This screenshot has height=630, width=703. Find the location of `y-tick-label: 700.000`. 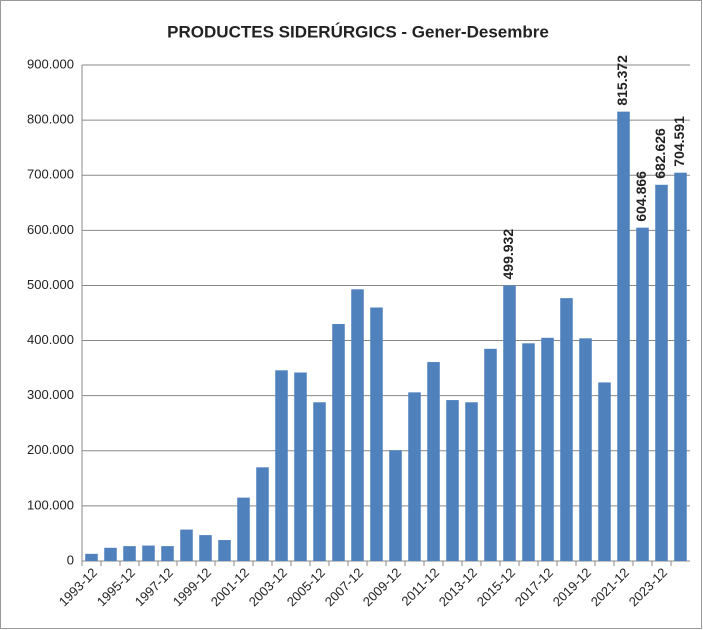

y-tick-label: 700.000 is located at coordinates (50, 174).